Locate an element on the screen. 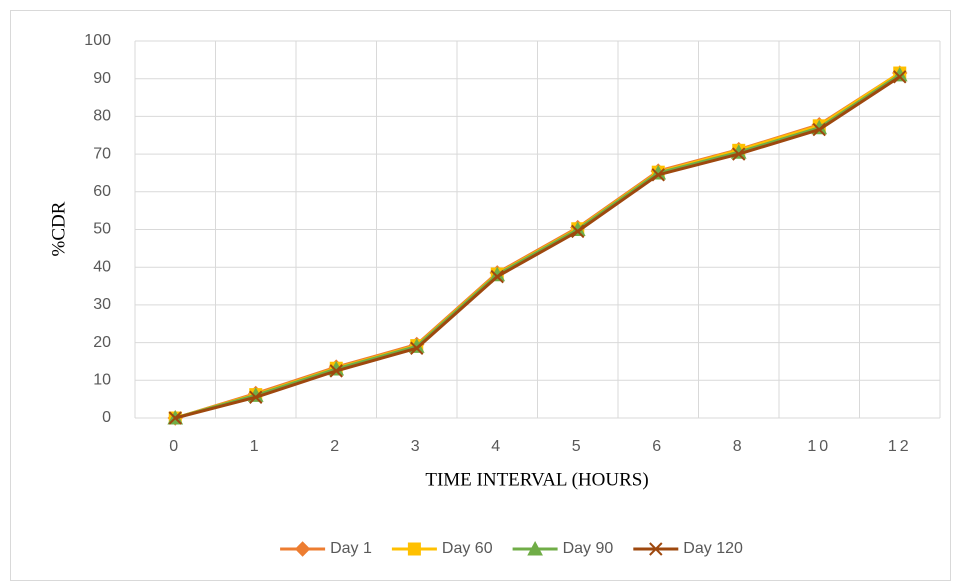  y-tick-label: 30 is located at coordinates (102, 304).